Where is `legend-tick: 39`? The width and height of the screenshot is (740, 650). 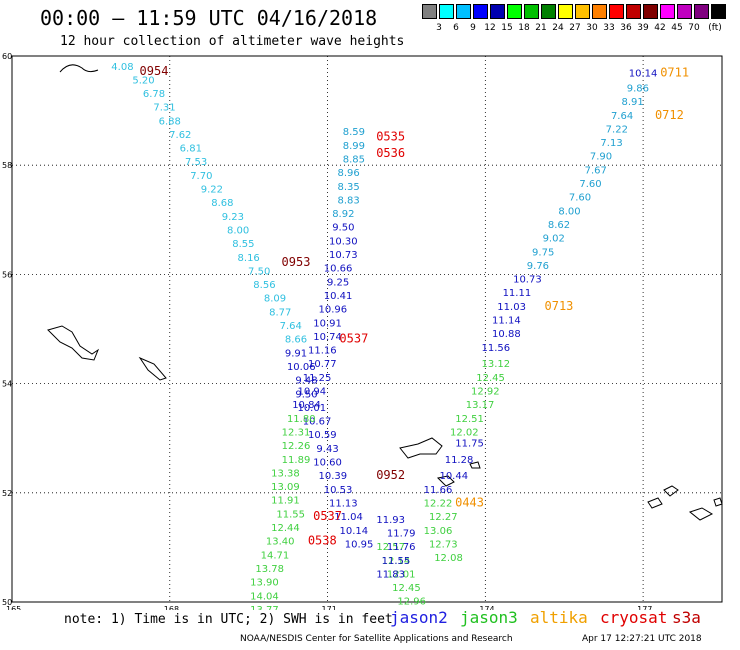 legend-tick: 39 is located at coordinates (643, 28).